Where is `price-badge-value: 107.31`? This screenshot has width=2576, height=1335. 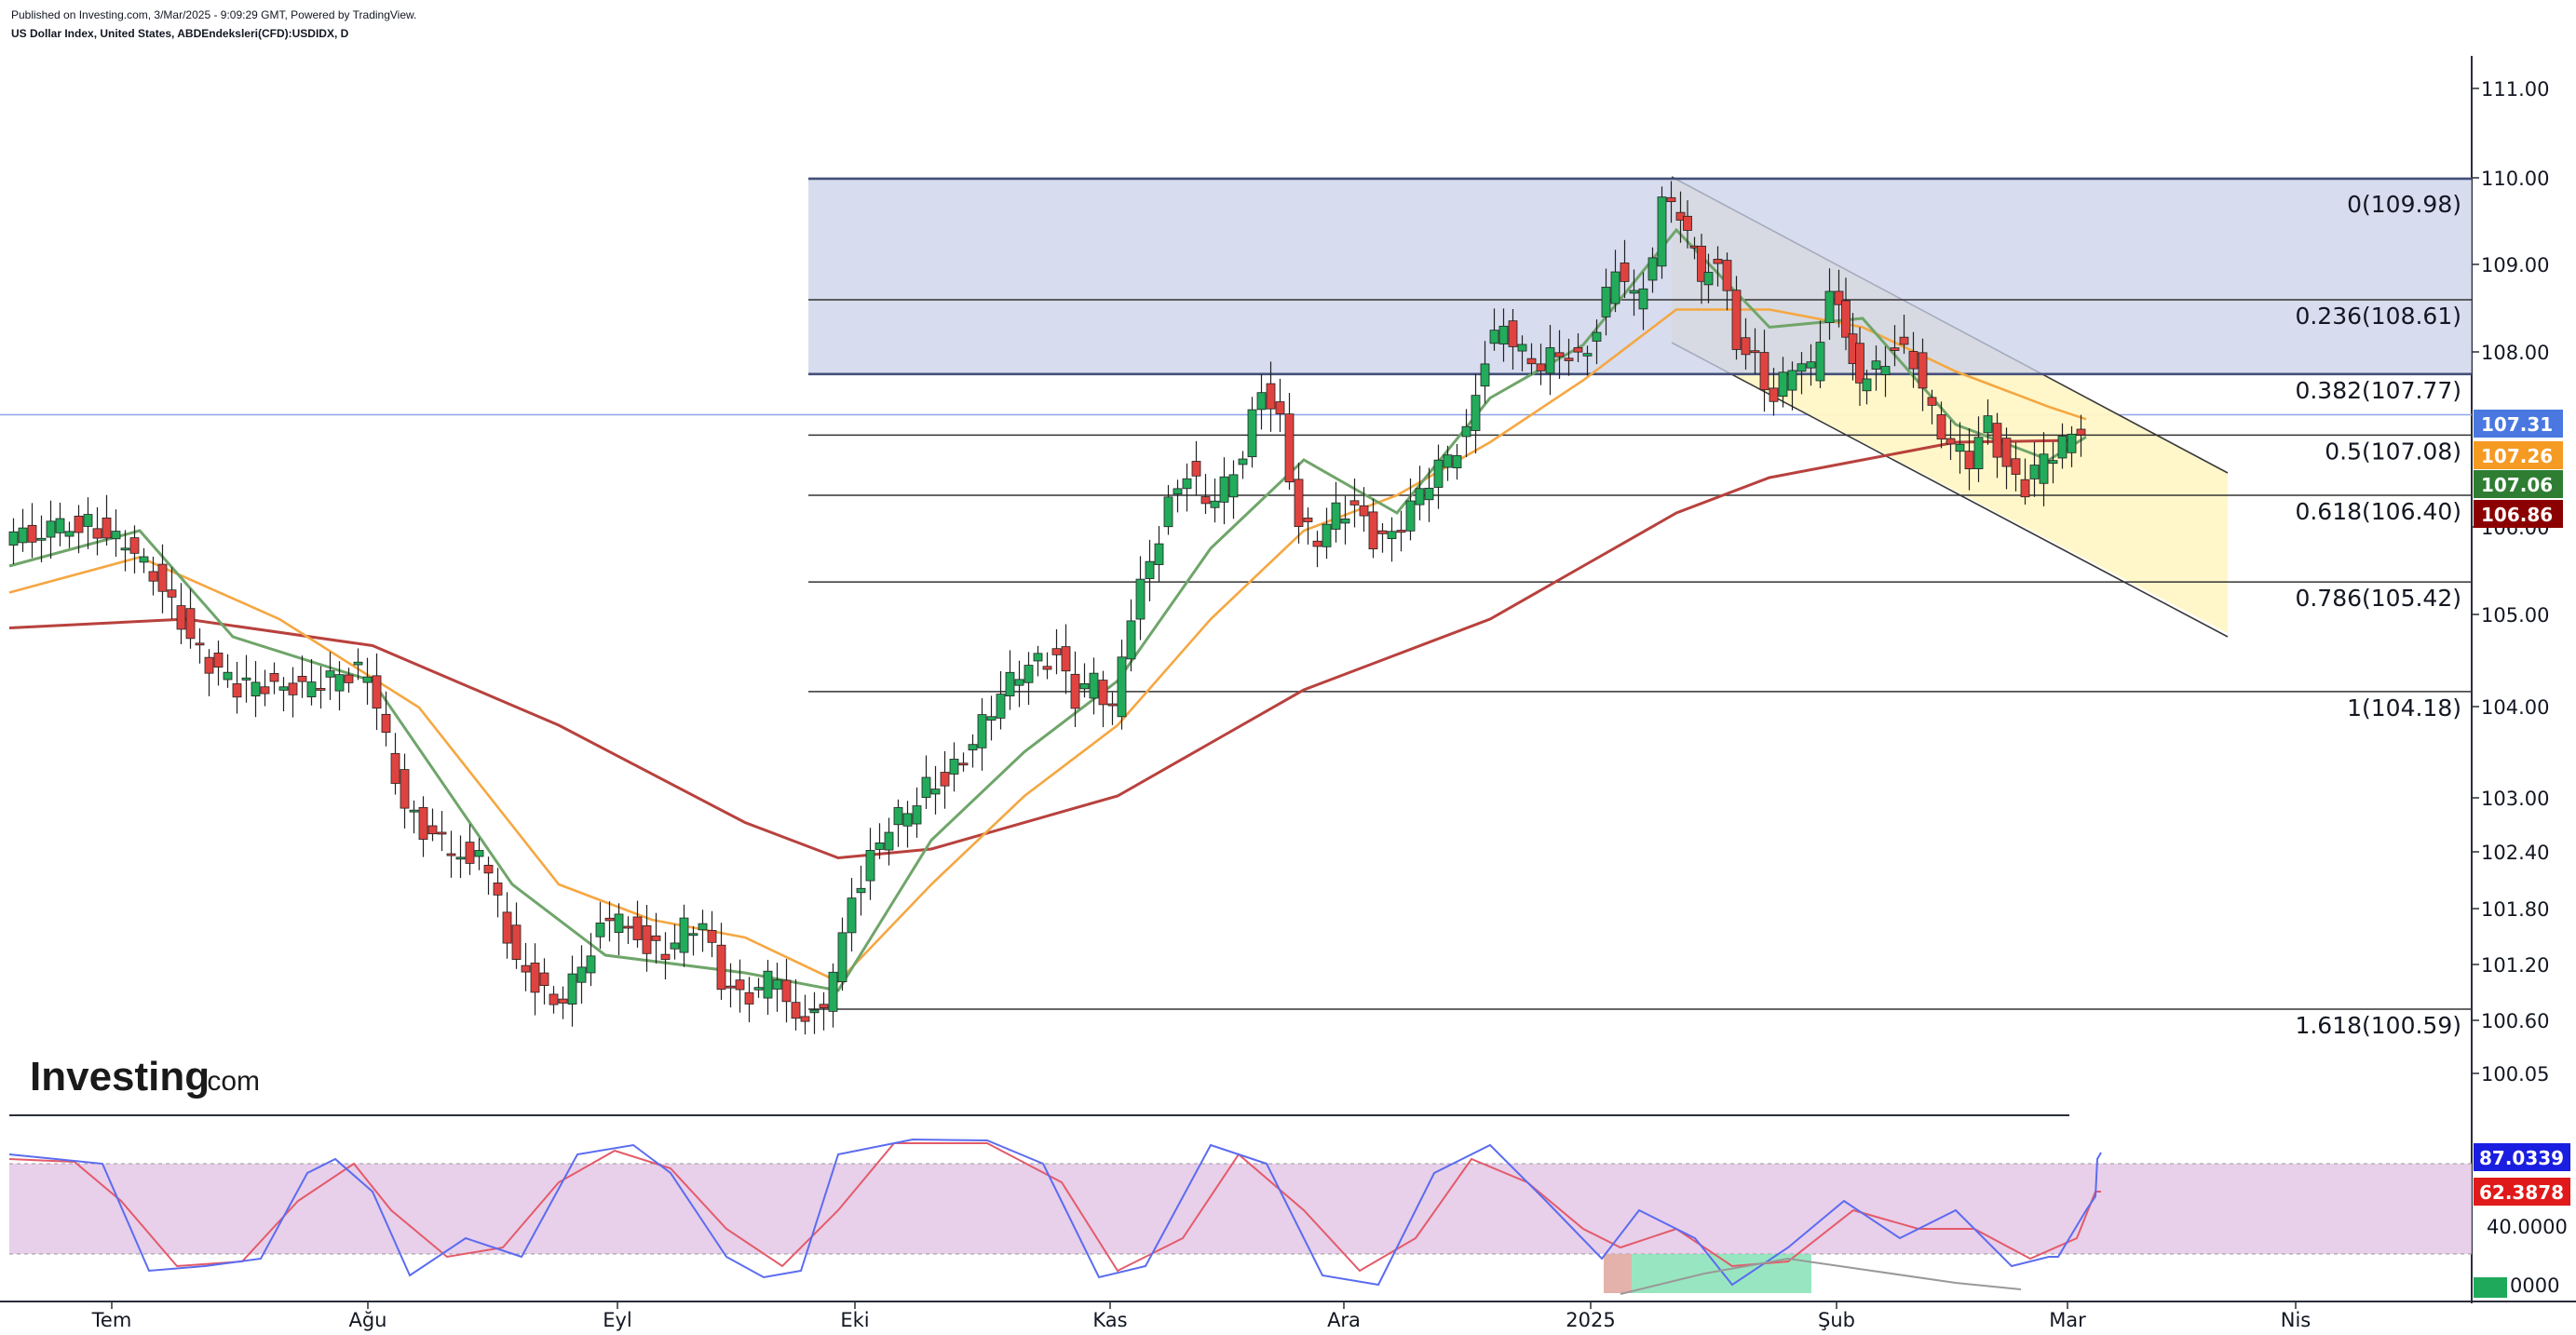
price-badge-value: 107.31 is located at coordinates (2517, 424).